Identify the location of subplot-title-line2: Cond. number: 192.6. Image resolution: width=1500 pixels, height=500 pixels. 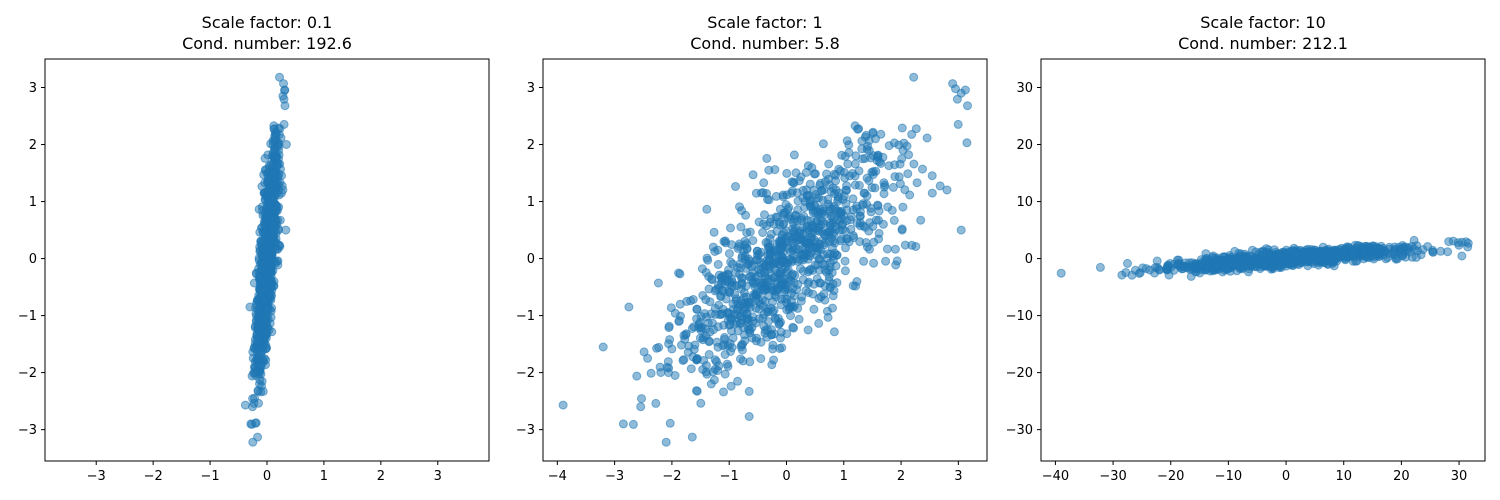
(267, 43).